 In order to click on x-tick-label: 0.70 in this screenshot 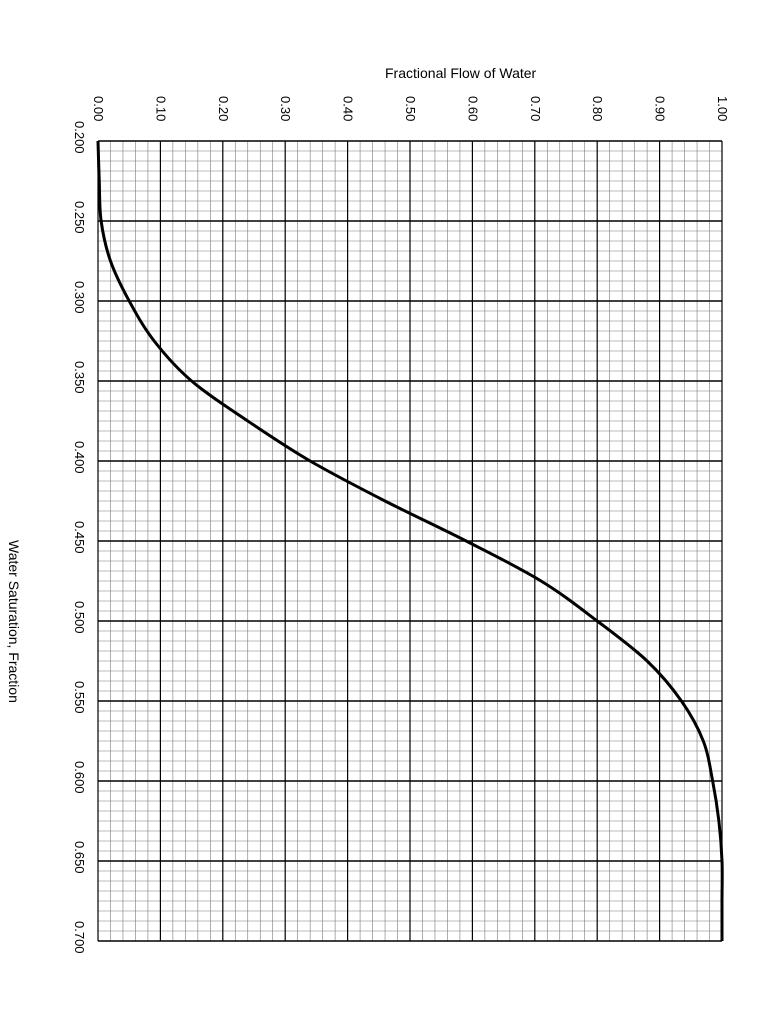, I will do `click(535, 108)`.